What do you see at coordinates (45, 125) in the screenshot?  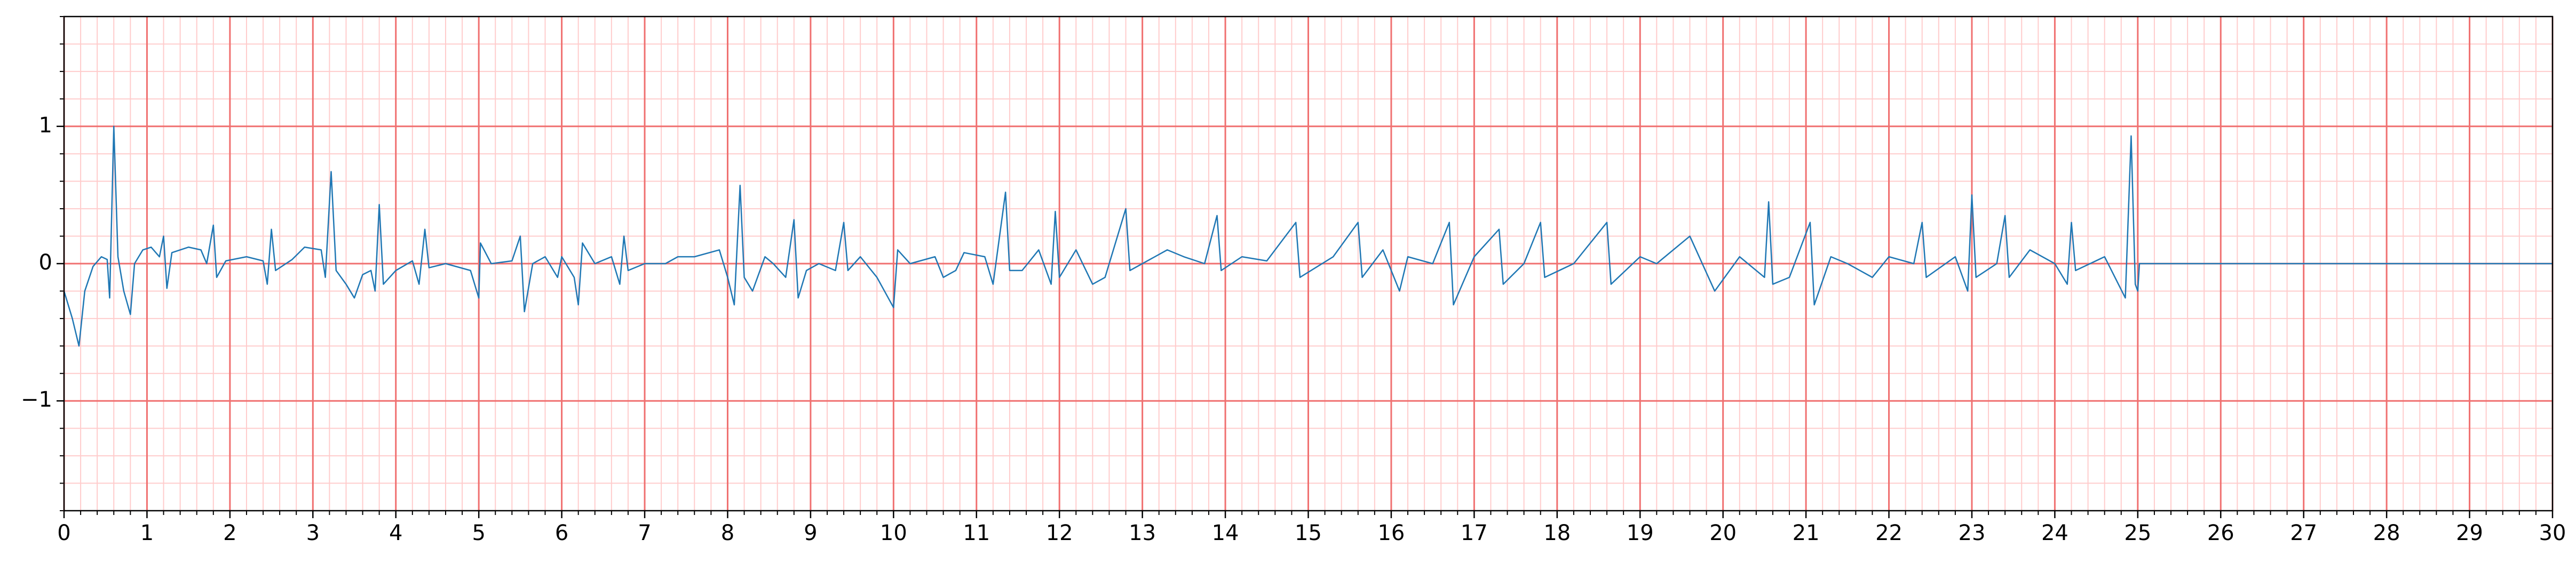 I see `y-tick-label: 1` at bounding box center [45, 125].